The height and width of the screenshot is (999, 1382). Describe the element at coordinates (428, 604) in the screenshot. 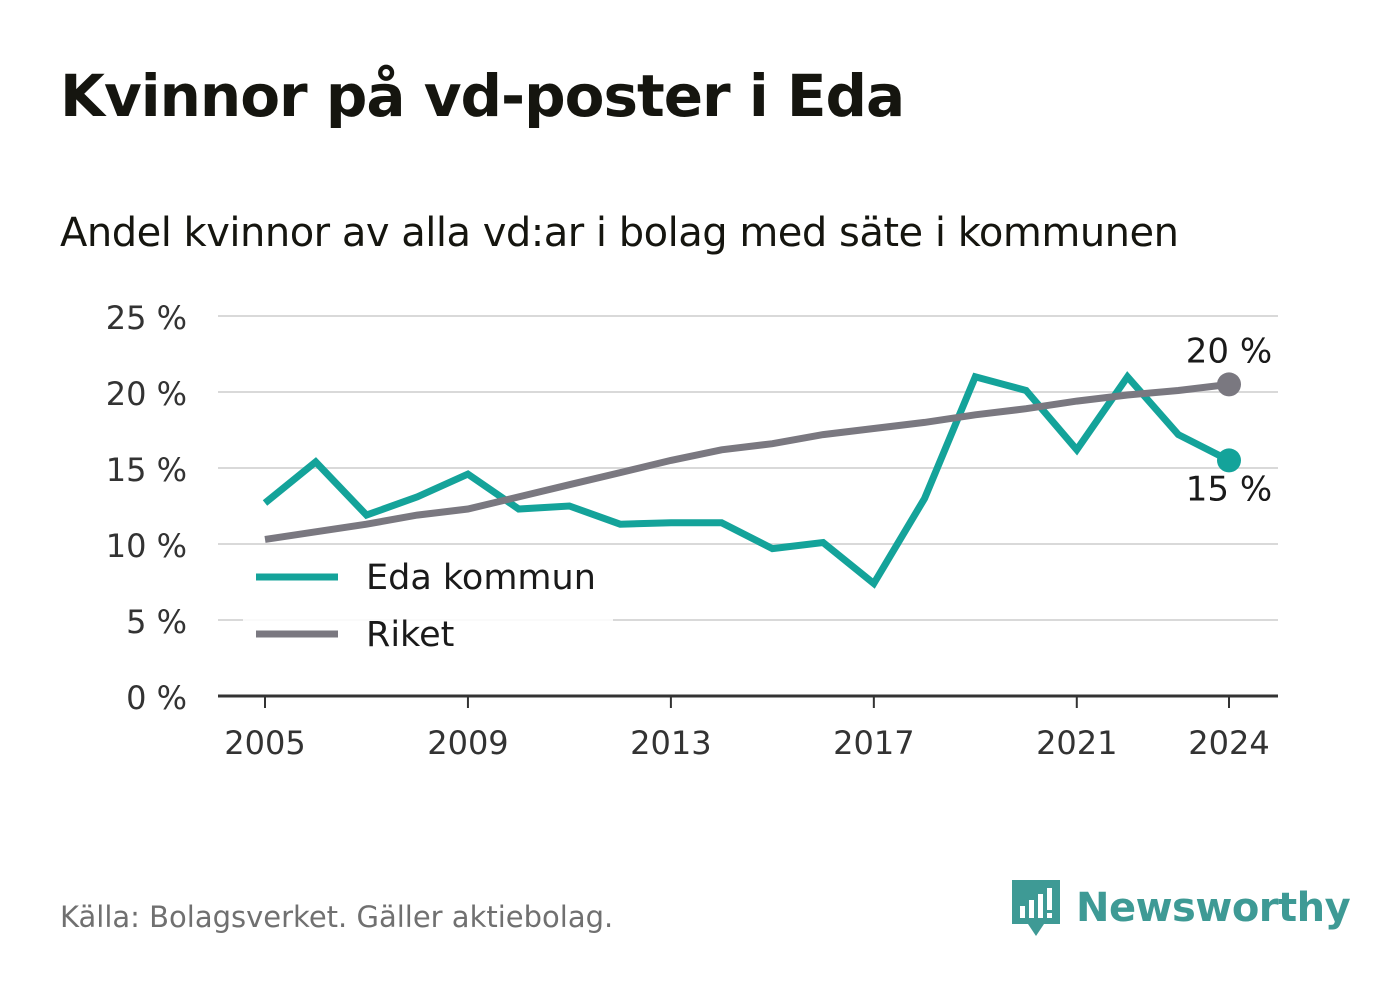

I see `legend-background` at that location.